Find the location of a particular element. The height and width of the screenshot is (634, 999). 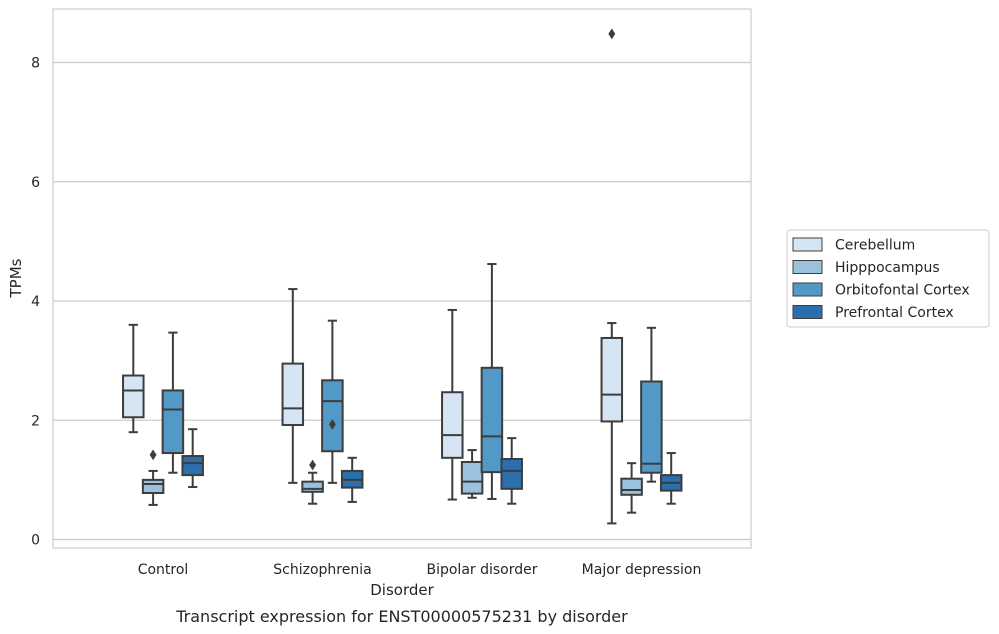

box-prefrontal-cortex-major-depression is located at coordinates (671, 478).